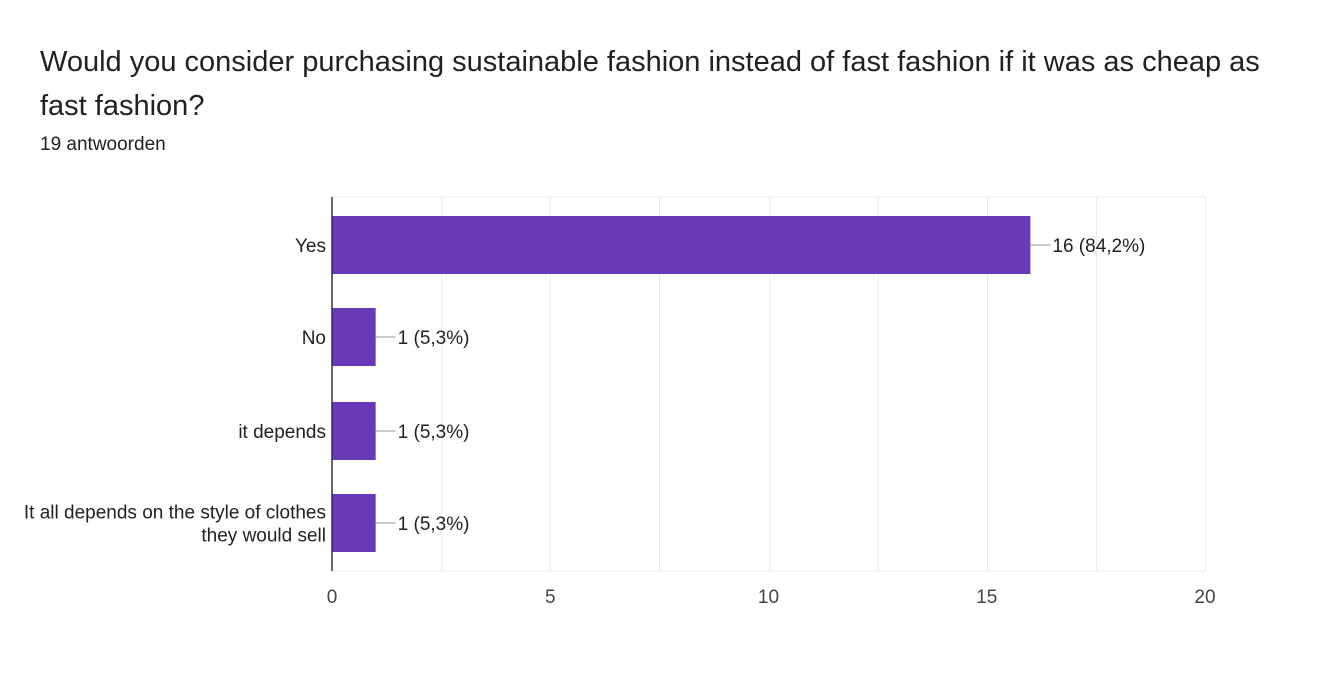  What do you see at coordinates (1204, 597) in the screenshot?
I see `x-tick-label: 20` at bounding box center [1204, 597].